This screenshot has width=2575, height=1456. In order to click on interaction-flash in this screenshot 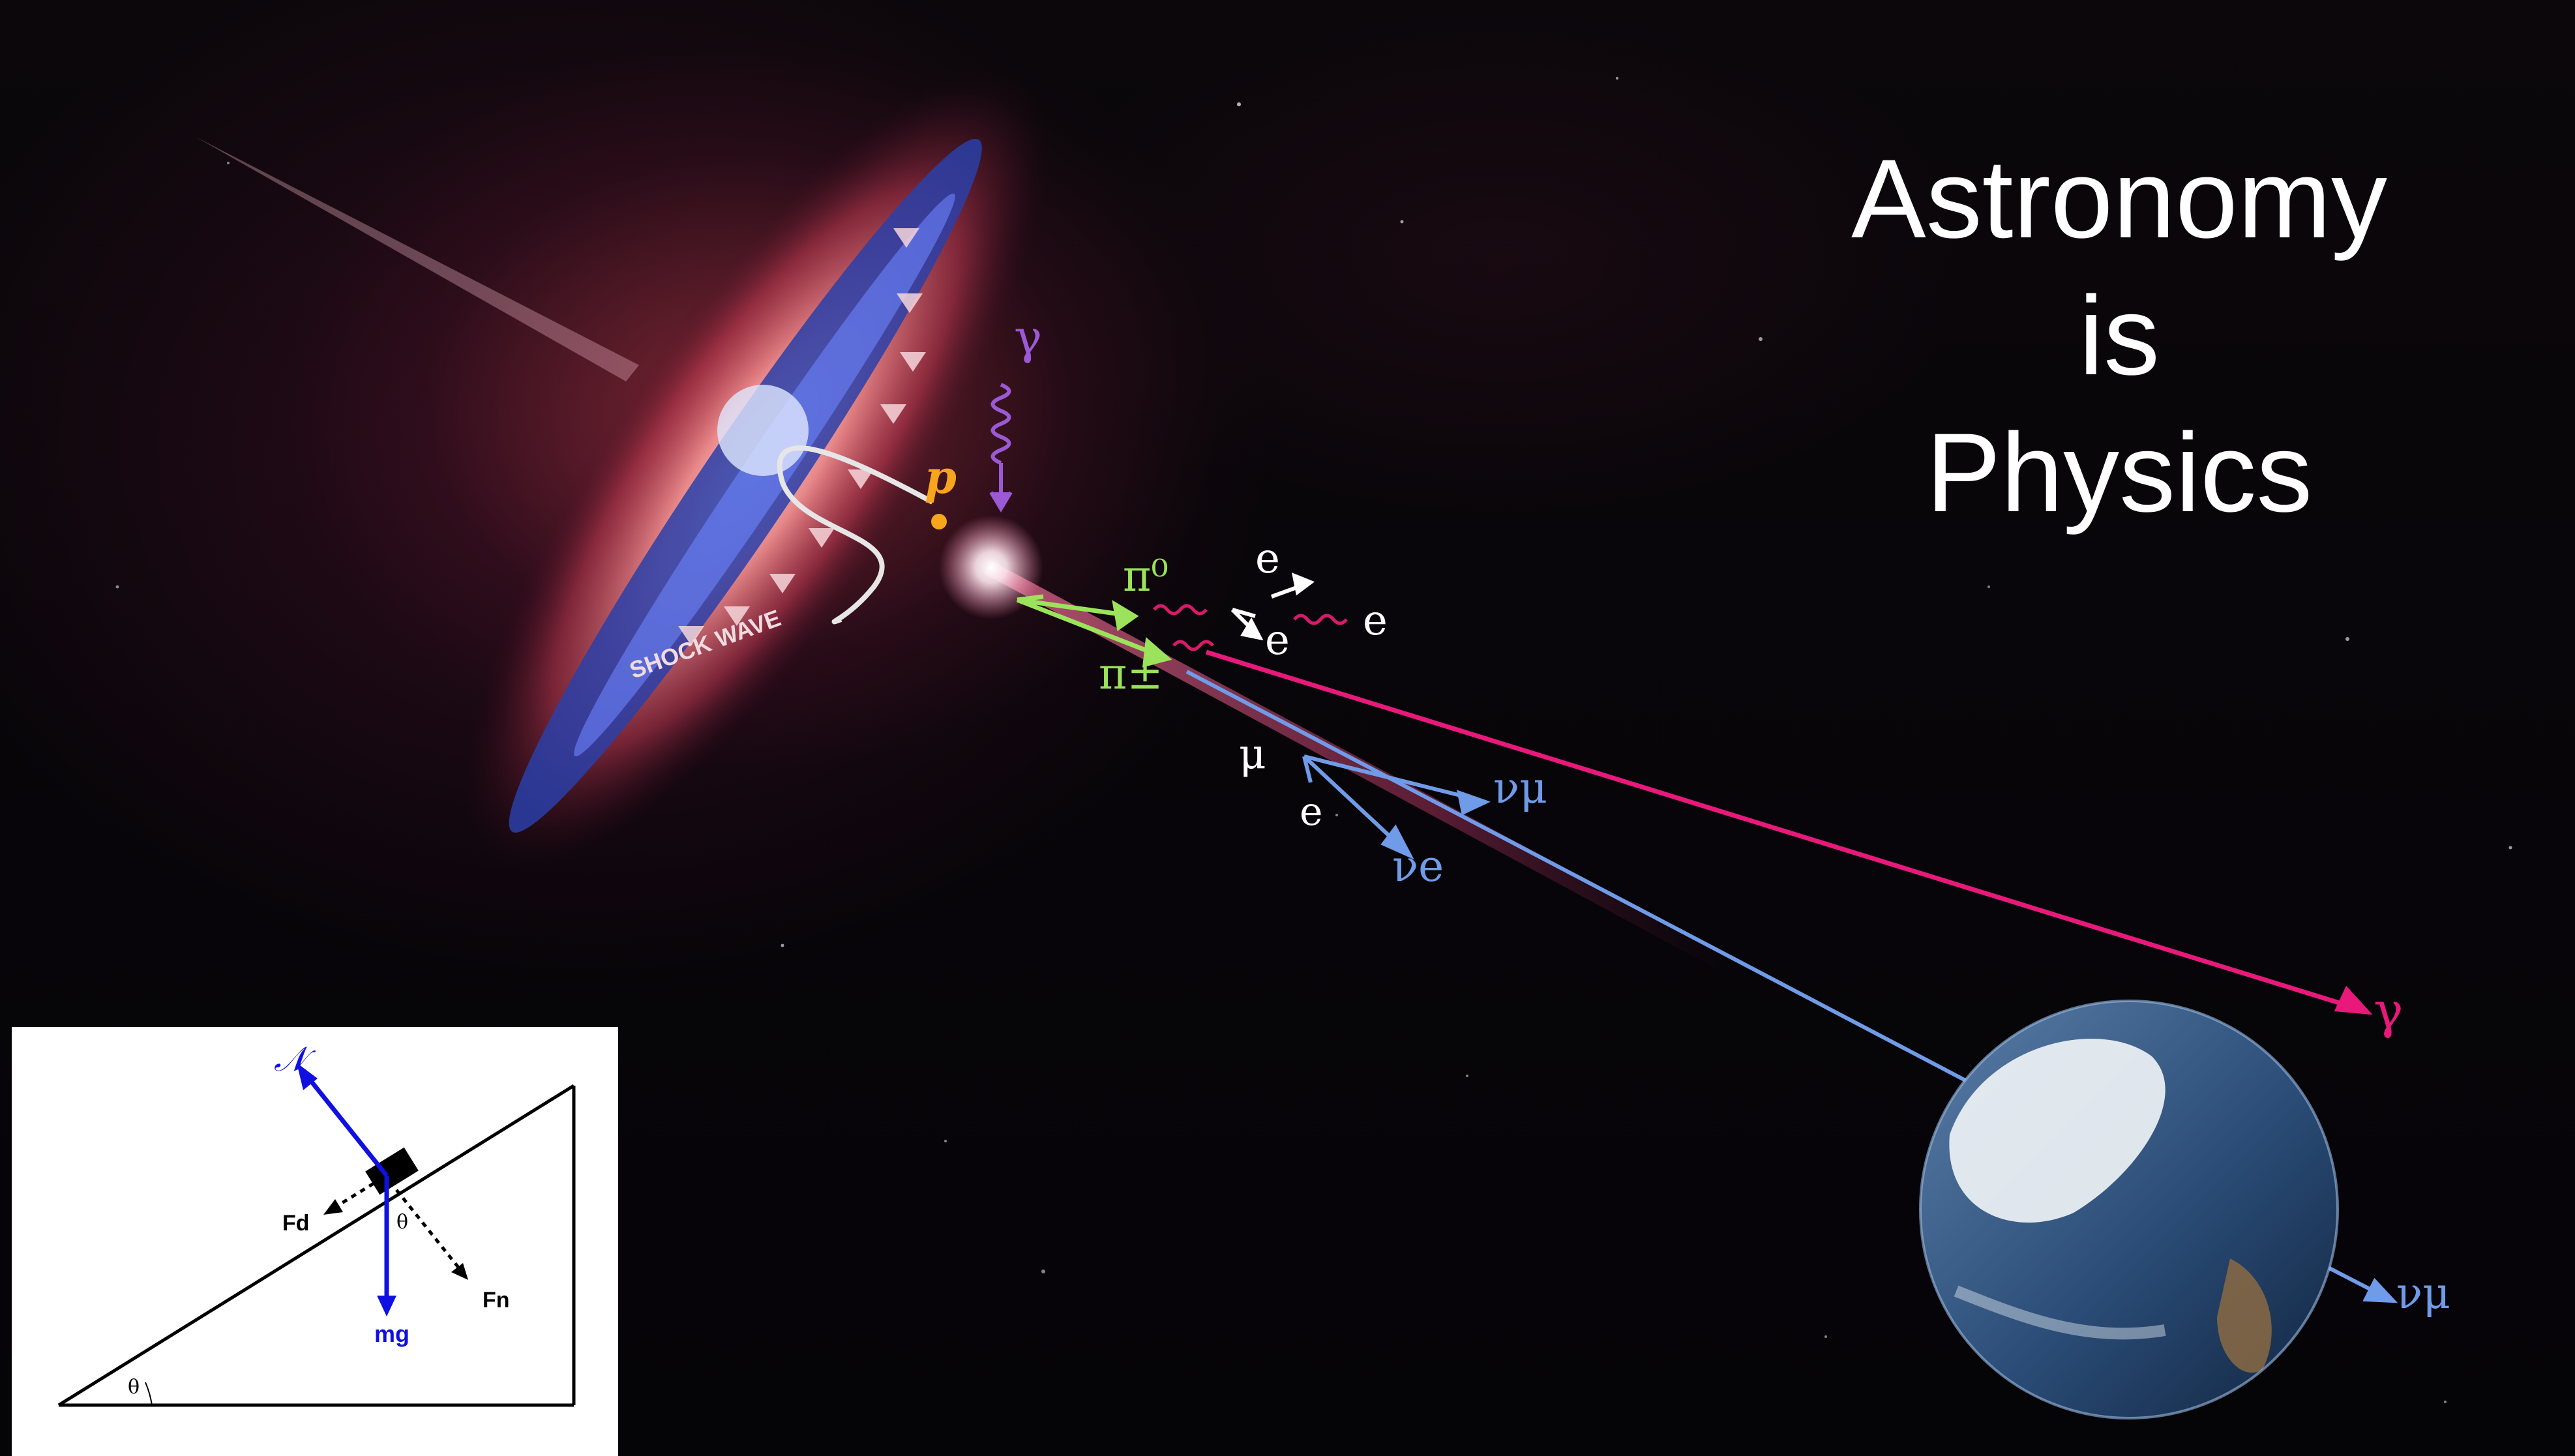, I will do `click(991, 567)`.